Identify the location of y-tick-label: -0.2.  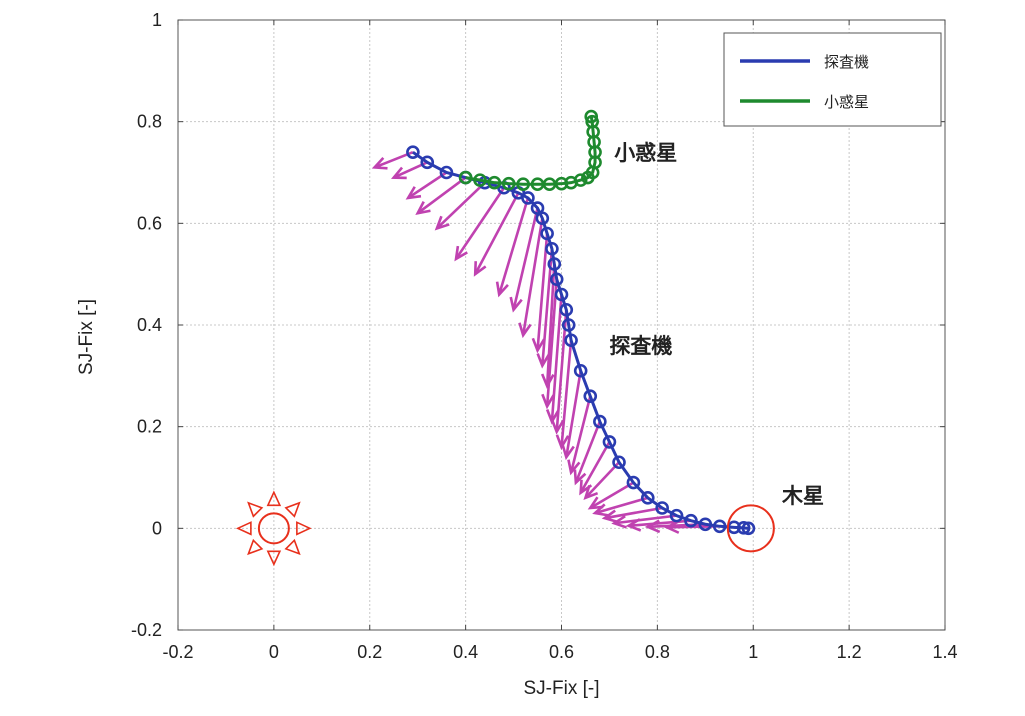
(146, 630).